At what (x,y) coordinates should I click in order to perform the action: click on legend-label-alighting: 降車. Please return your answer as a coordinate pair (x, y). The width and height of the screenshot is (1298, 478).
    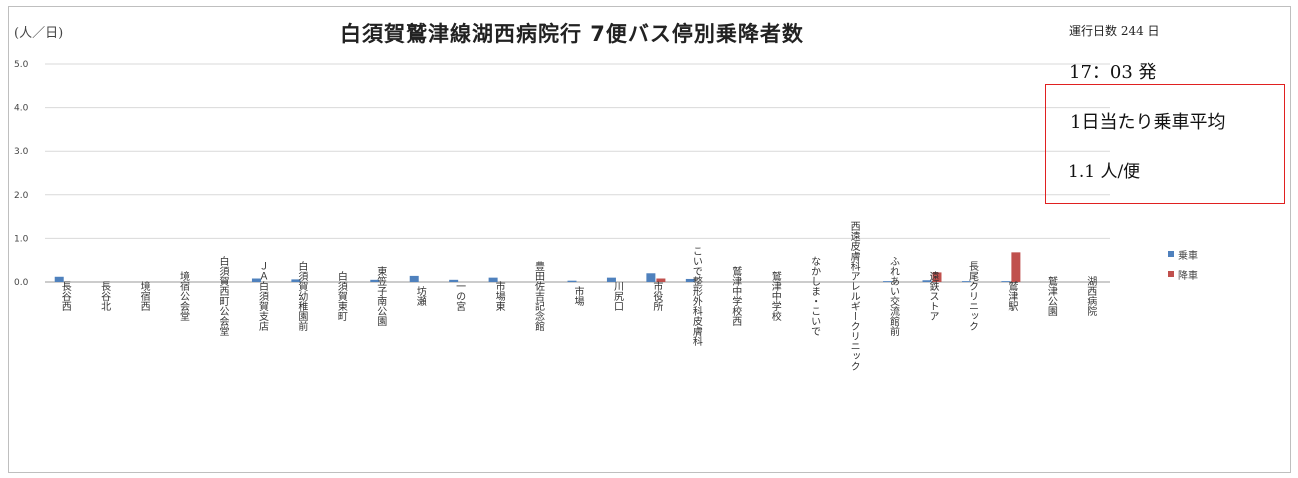
    Looking at the image, I should click on (1188, 276).